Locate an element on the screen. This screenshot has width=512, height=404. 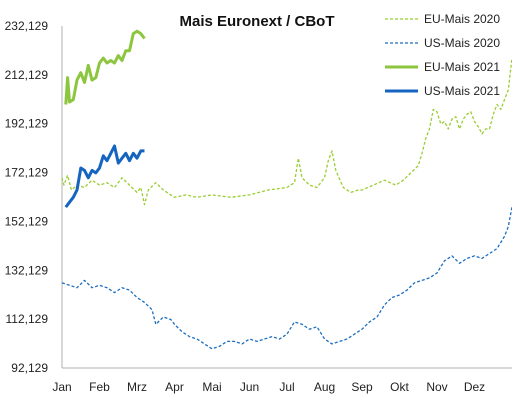
x-tick-label: Jun is located at coordinates (249, 387).